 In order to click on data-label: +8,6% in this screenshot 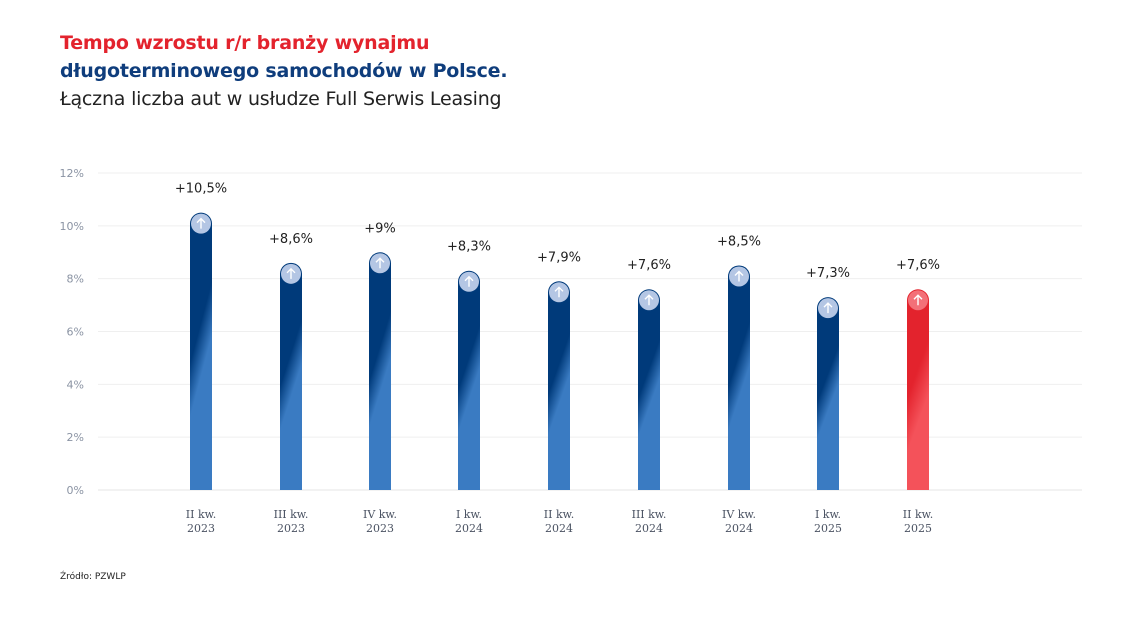, I will do `click(291, 239)`.